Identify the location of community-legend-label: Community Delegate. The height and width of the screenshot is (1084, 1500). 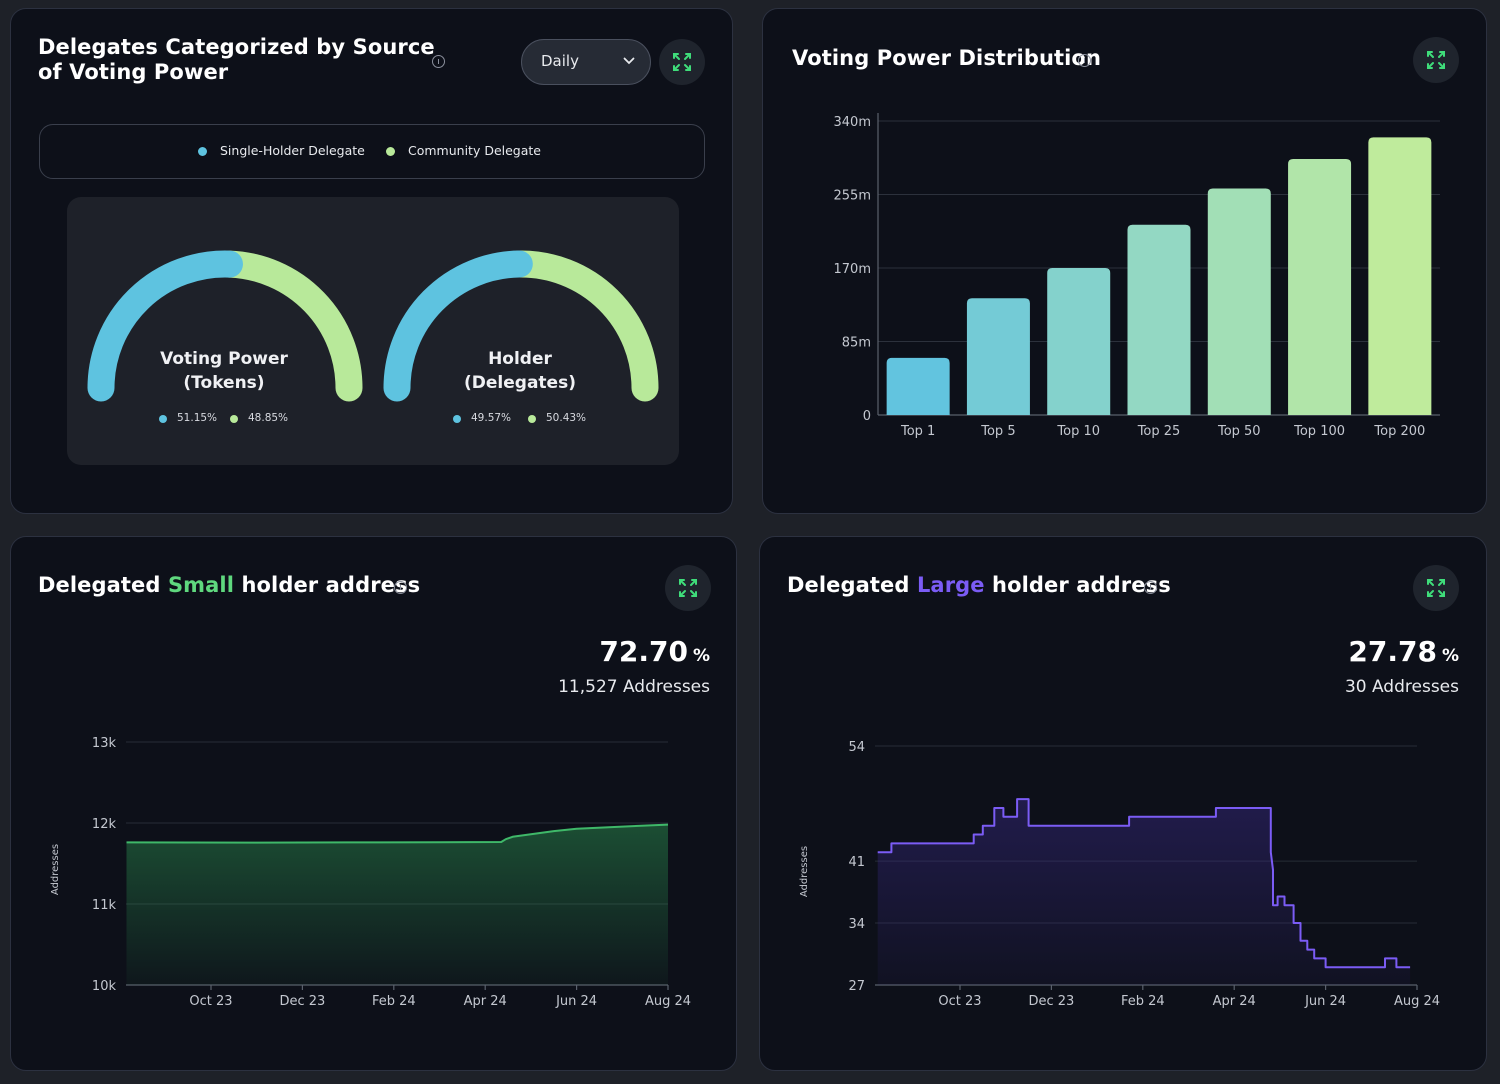
(474, 150).